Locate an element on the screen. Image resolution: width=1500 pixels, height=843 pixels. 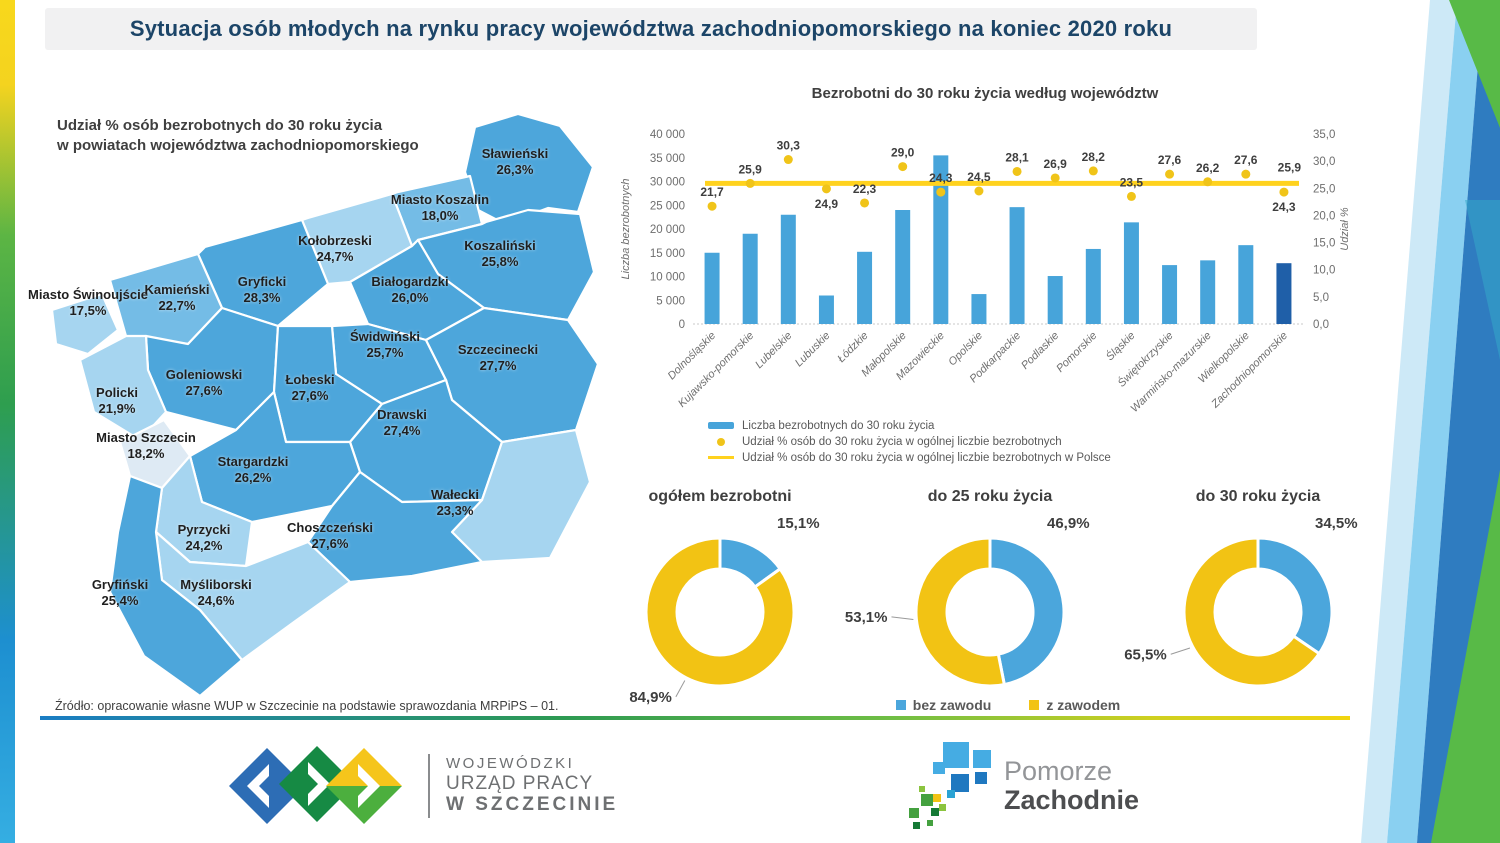
y-axis-right-tick: 15,0 is located at coordinates (1324, 244).